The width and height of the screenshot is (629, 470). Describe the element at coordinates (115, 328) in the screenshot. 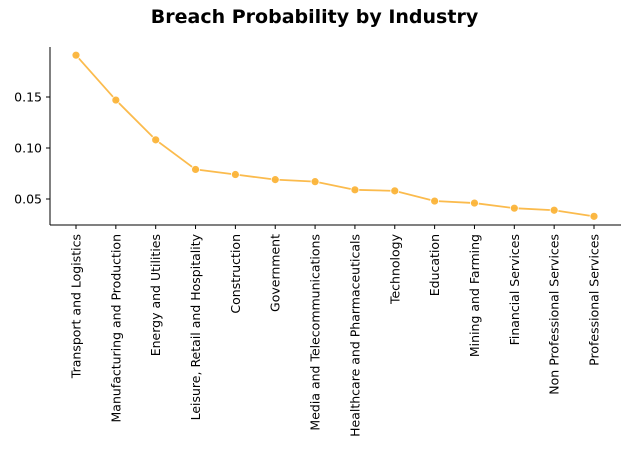

I see `x-tick-label: Manufacturing and Production` at that location.